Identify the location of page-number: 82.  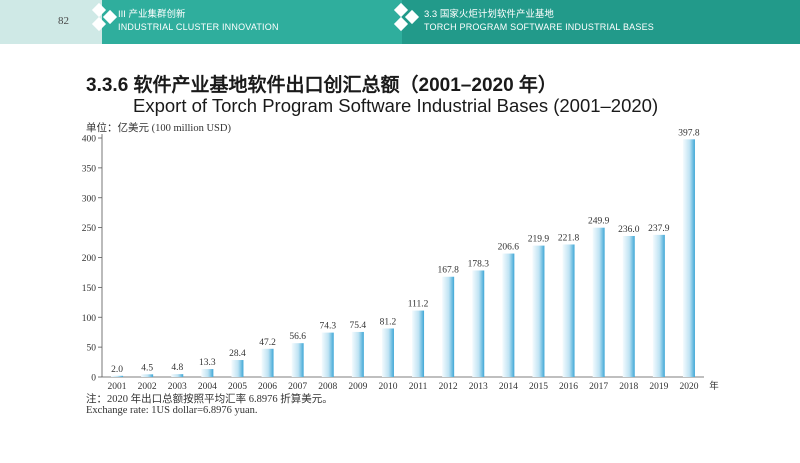
(63, 21).